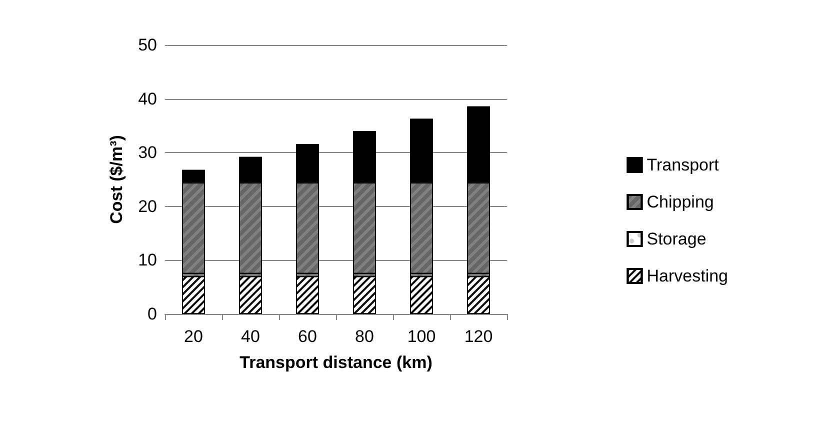 This screenshot has height=441, width=818. I want to click on y-tick-label: 30, so click(147, 152).